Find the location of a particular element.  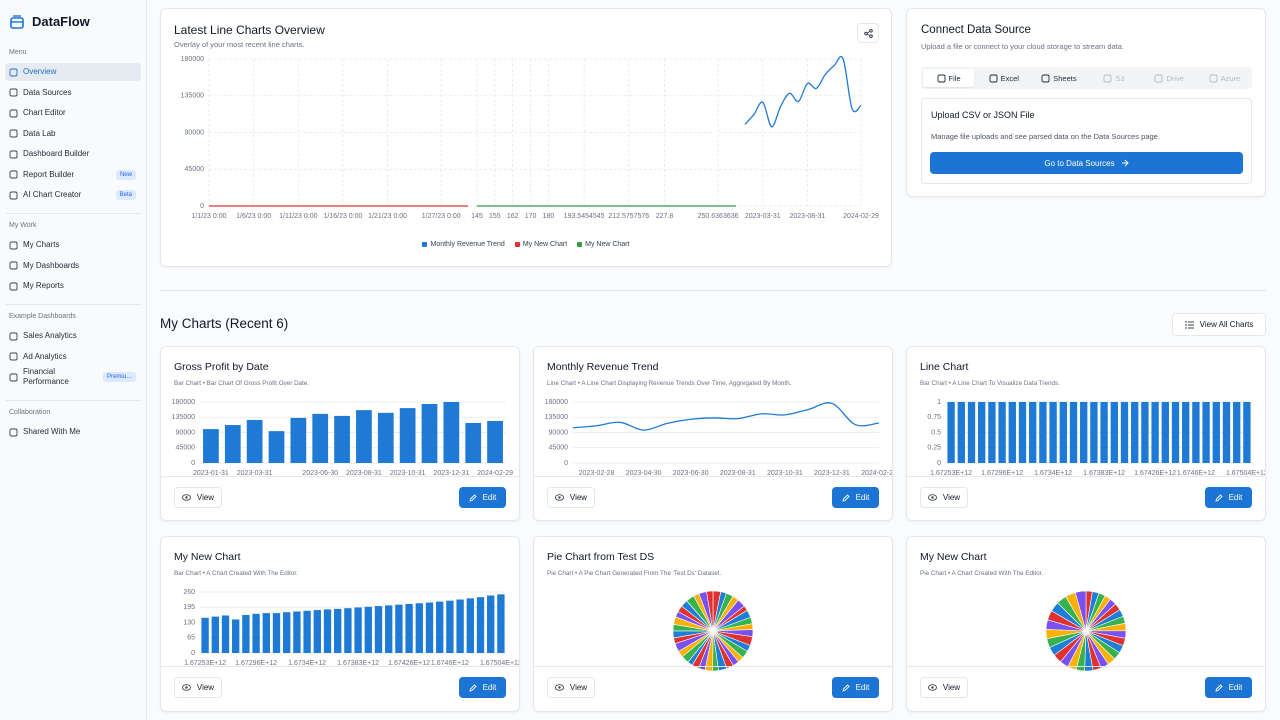

nav-item: My Dashboards is located at coordinates (73, 266).